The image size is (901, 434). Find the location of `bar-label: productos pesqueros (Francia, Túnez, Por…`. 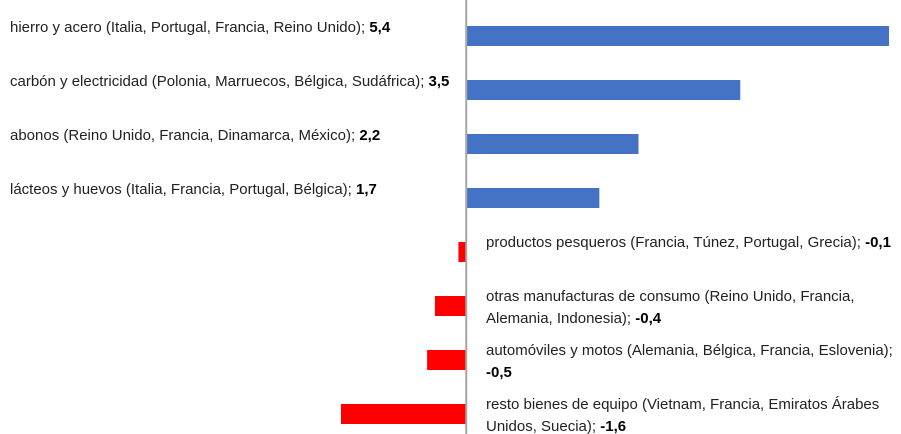

bar-label: productos pesqueros (Francia, Túnez, Por… is located at coordinates (692, 243).